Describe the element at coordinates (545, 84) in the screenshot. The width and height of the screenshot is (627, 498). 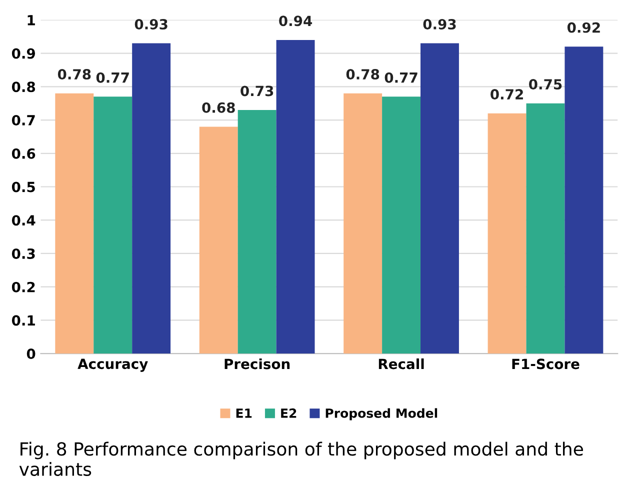
I see `data-label: 0.75` at that location.